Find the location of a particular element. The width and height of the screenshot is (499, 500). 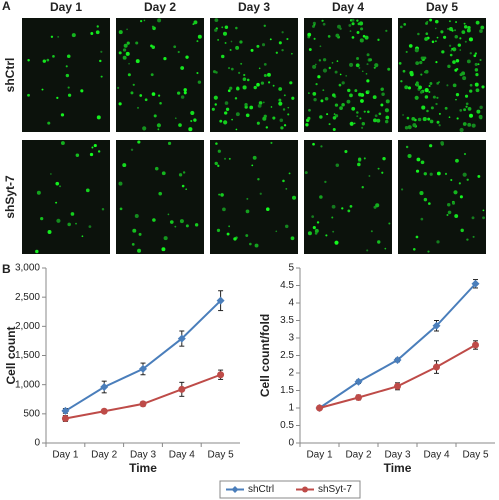

column-label: Day 2 is located at coordinates (160, 7).